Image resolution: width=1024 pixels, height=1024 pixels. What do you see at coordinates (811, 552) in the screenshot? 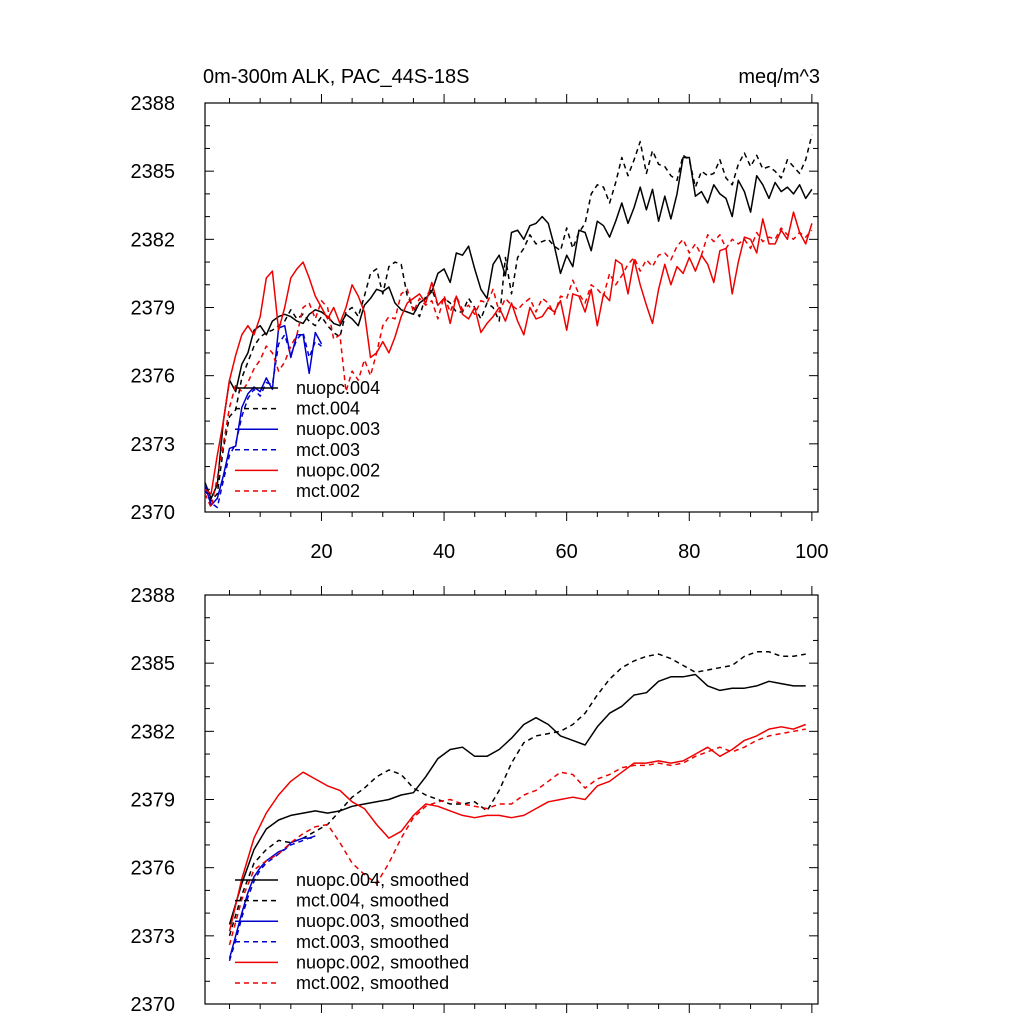
I see `x-tick-label: 100` at bounding box center [811, 552].